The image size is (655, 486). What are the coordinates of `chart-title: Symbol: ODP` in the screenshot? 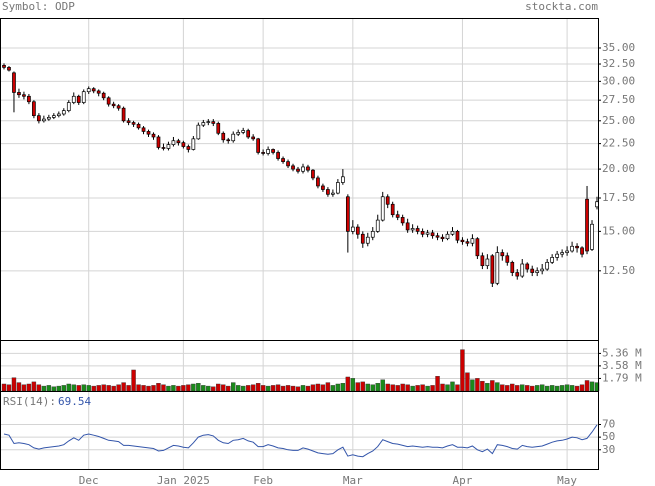 It's located at (38, 6).